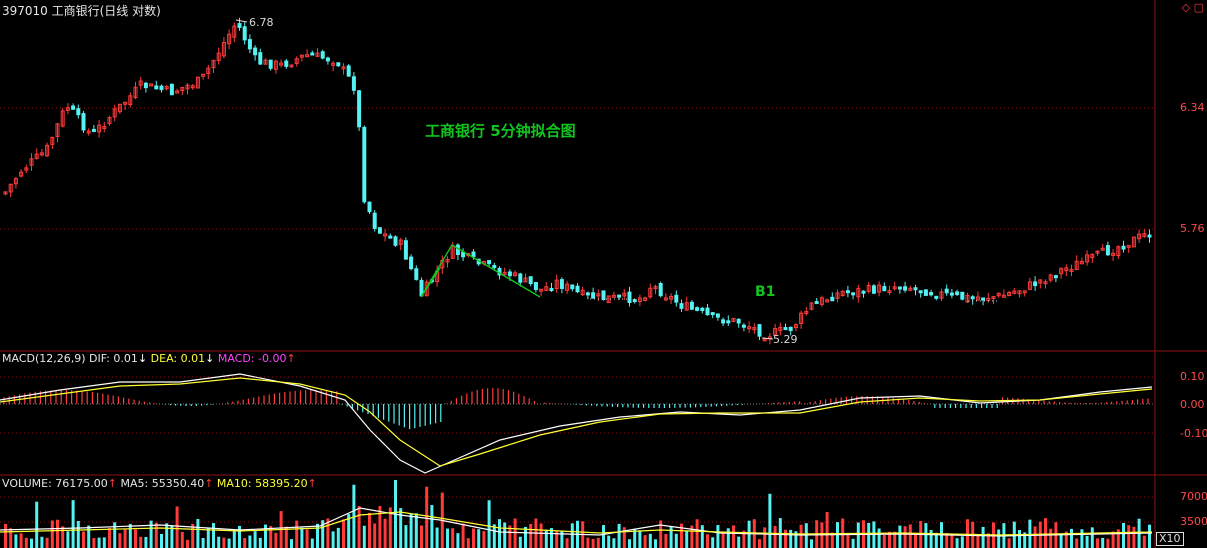 This screenshot has height=548, width=1207. What do you see at coordinates (785, 339) in the screenshot?
I see `low-price-label: 5.29` at bounding box center [785, 339].